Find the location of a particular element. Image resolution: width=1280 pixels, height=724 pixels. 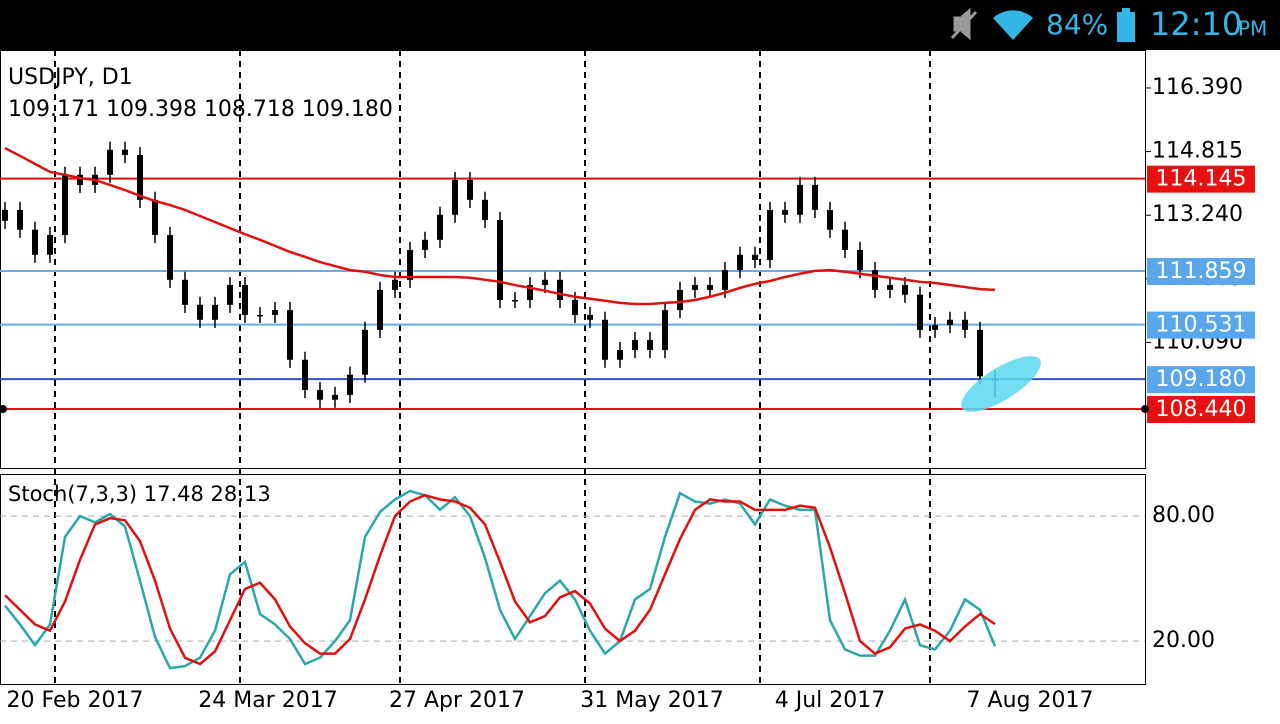

clock: 12:10 is located at coordinates (1196, 24).